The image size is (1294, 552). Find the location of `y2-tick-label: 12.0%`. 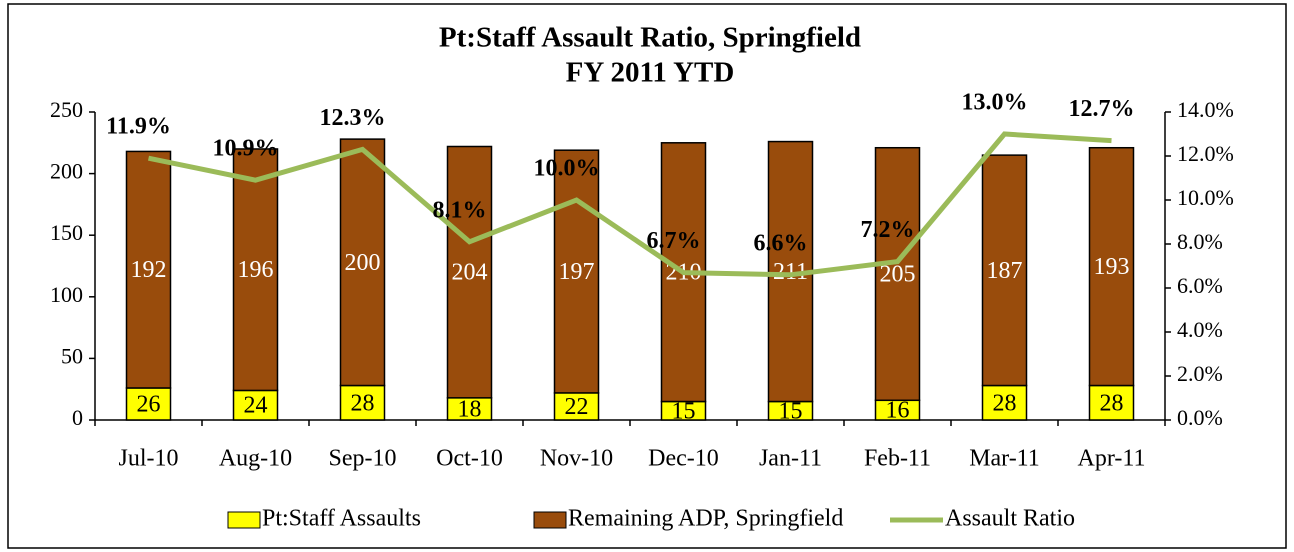

y2-tick-label: 12.0% is located at coordinates (1205, 153).